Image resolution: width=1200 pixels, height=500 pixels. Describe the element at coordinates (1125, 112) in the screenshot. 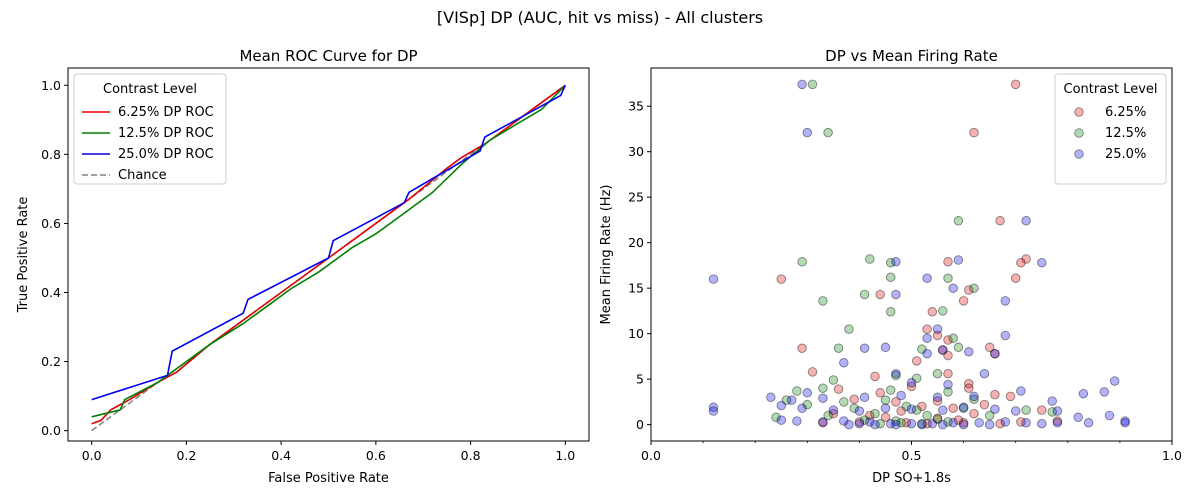

I see `legend-label: 6.25%` at that location.